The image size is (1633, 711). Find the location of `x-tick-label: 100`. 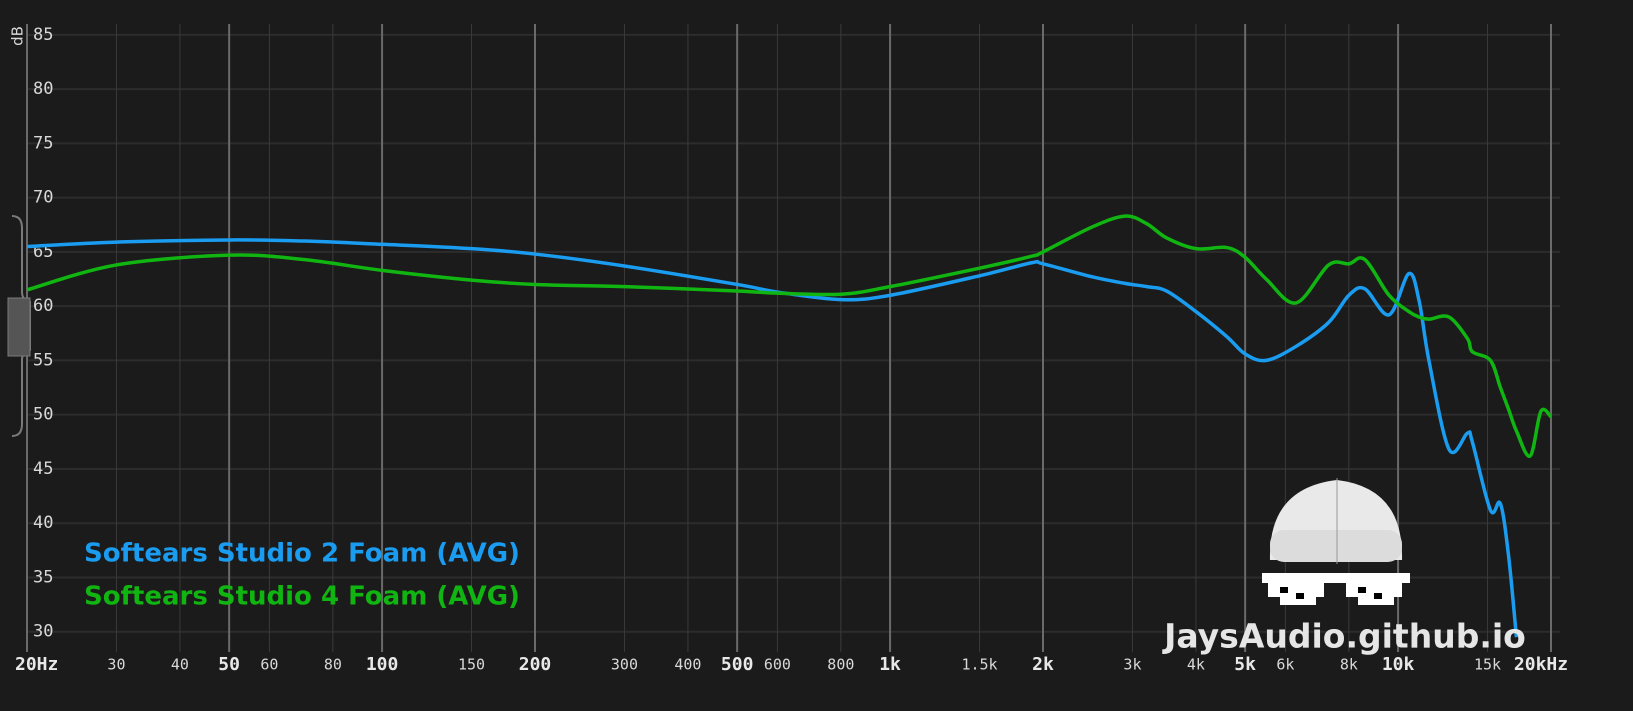

x-tick-label: 100 is located at coordinates (382, 664).